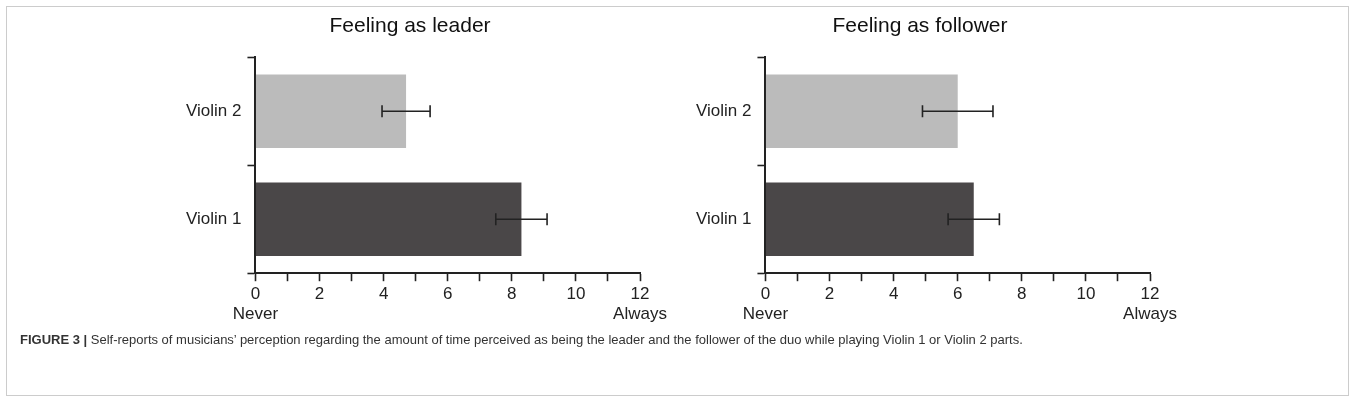 Image resolution: width=1357 pixels, height=407 pixels. Describe the element at coordinates (920, 25) in the screenshot. I see `chart-title: Feeling as follower` at that location.